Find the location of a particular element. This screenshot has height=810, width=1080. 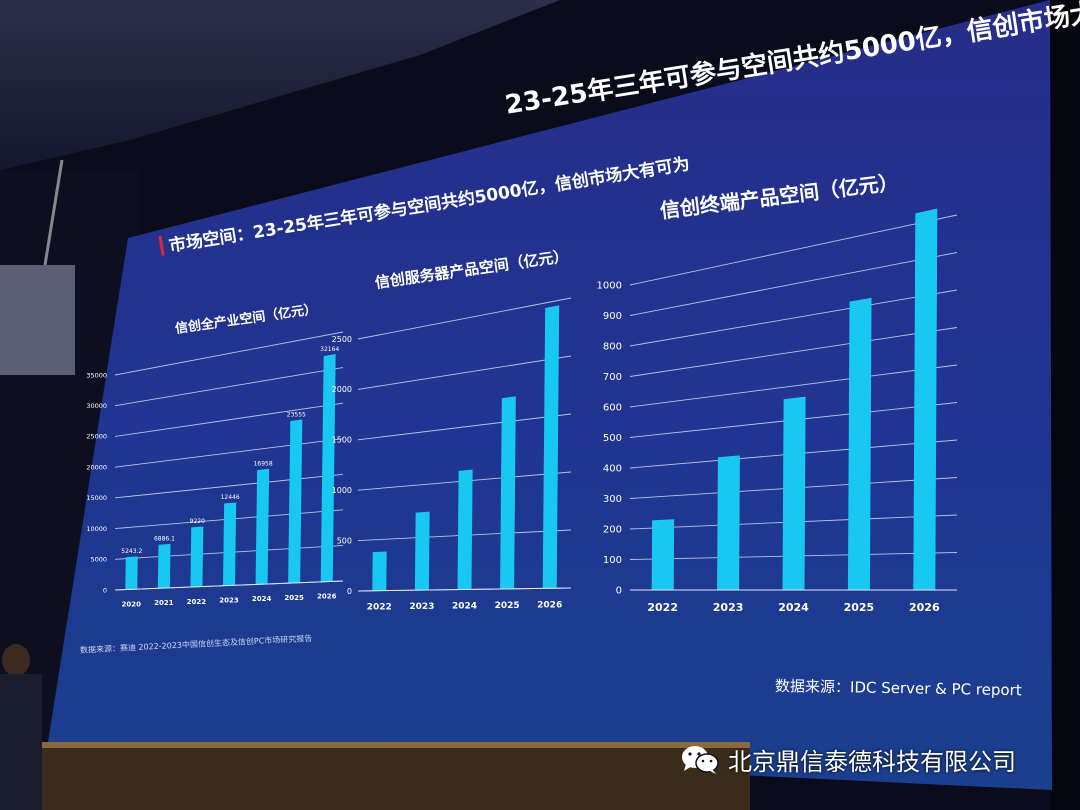

data-label: 16958 is located at coordinates (263, 463).